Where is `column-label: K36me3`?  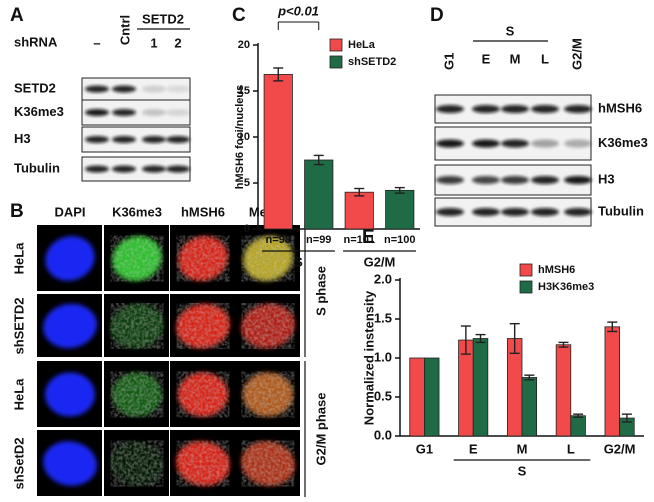
column-label: K36me3 is located at coordinates (137, 211).